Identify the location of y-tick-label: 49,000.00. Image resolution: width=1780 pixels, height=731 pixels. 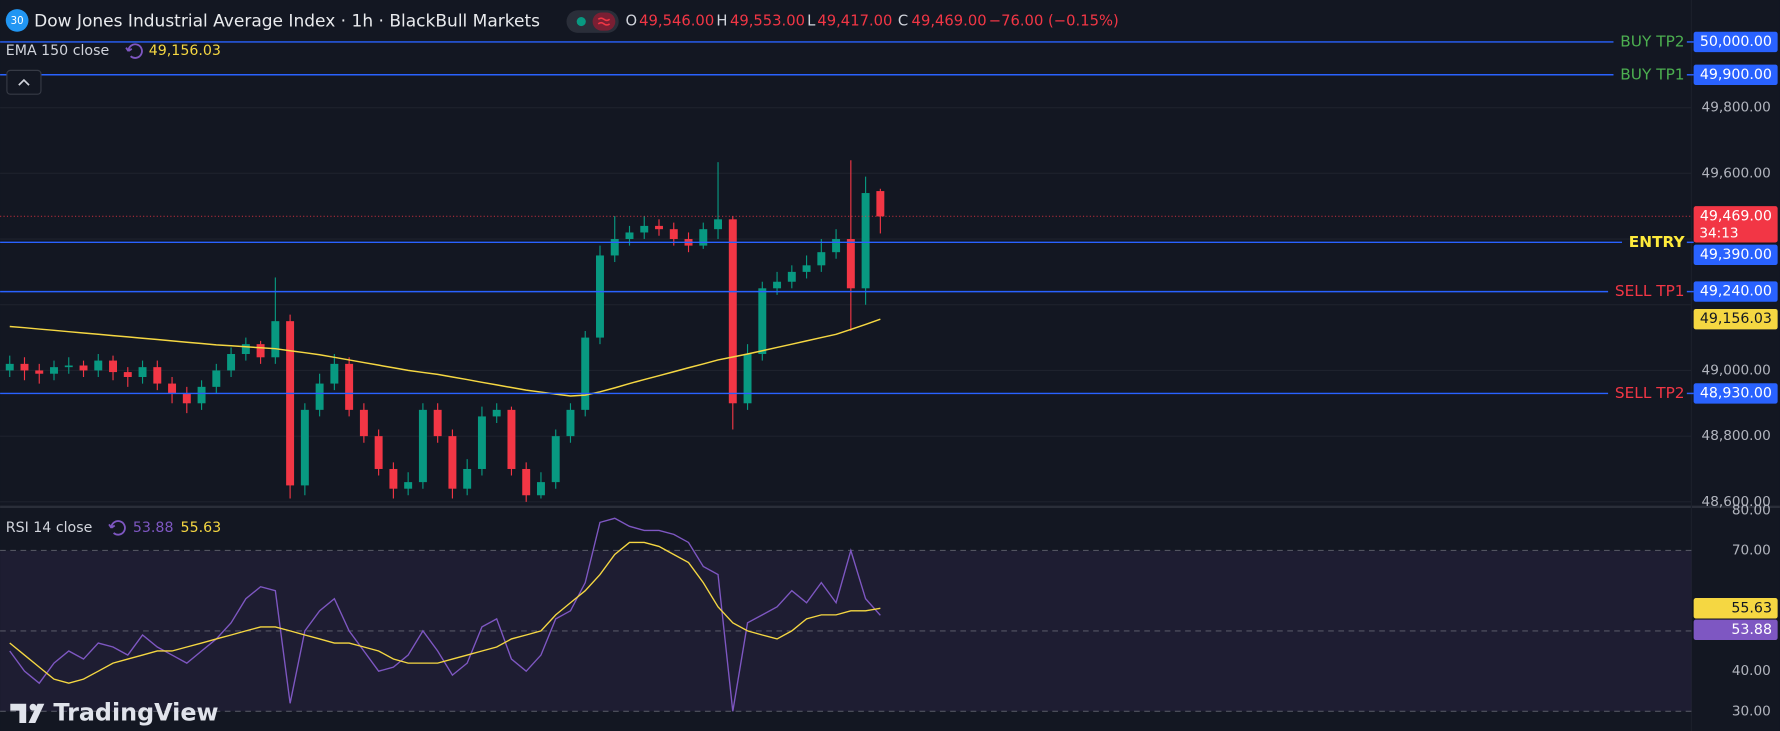
(1736, 370).